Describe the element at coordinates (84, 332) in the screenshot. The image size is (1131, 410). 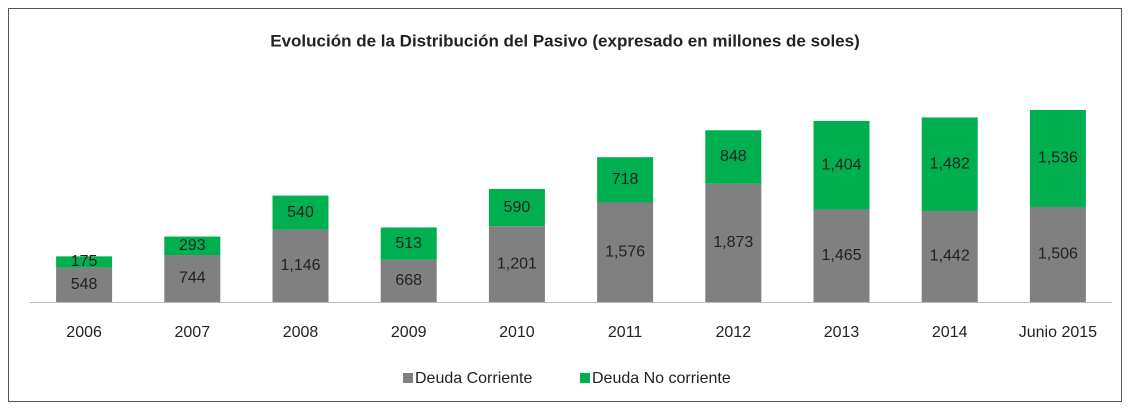
I see `x-tick-label: 2006` at that location.